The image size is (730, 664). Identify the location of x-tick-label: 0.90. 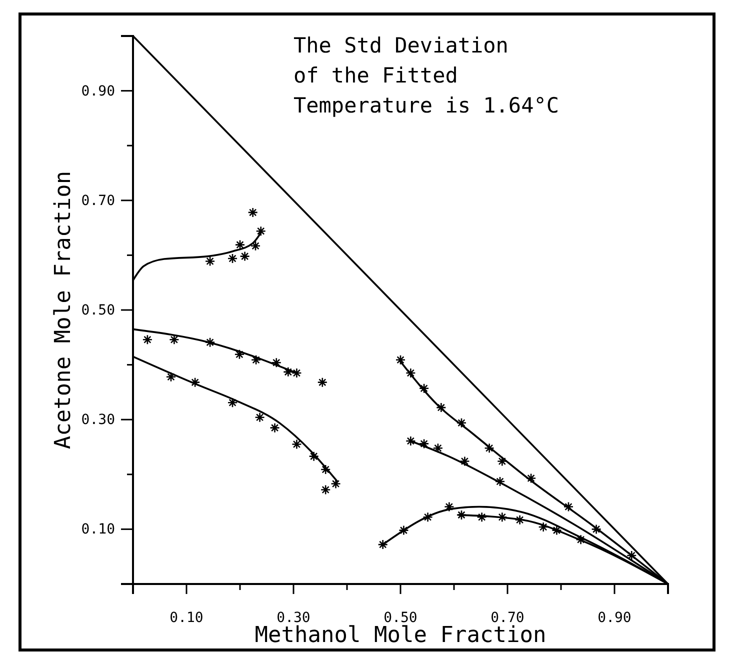
(615, 618).